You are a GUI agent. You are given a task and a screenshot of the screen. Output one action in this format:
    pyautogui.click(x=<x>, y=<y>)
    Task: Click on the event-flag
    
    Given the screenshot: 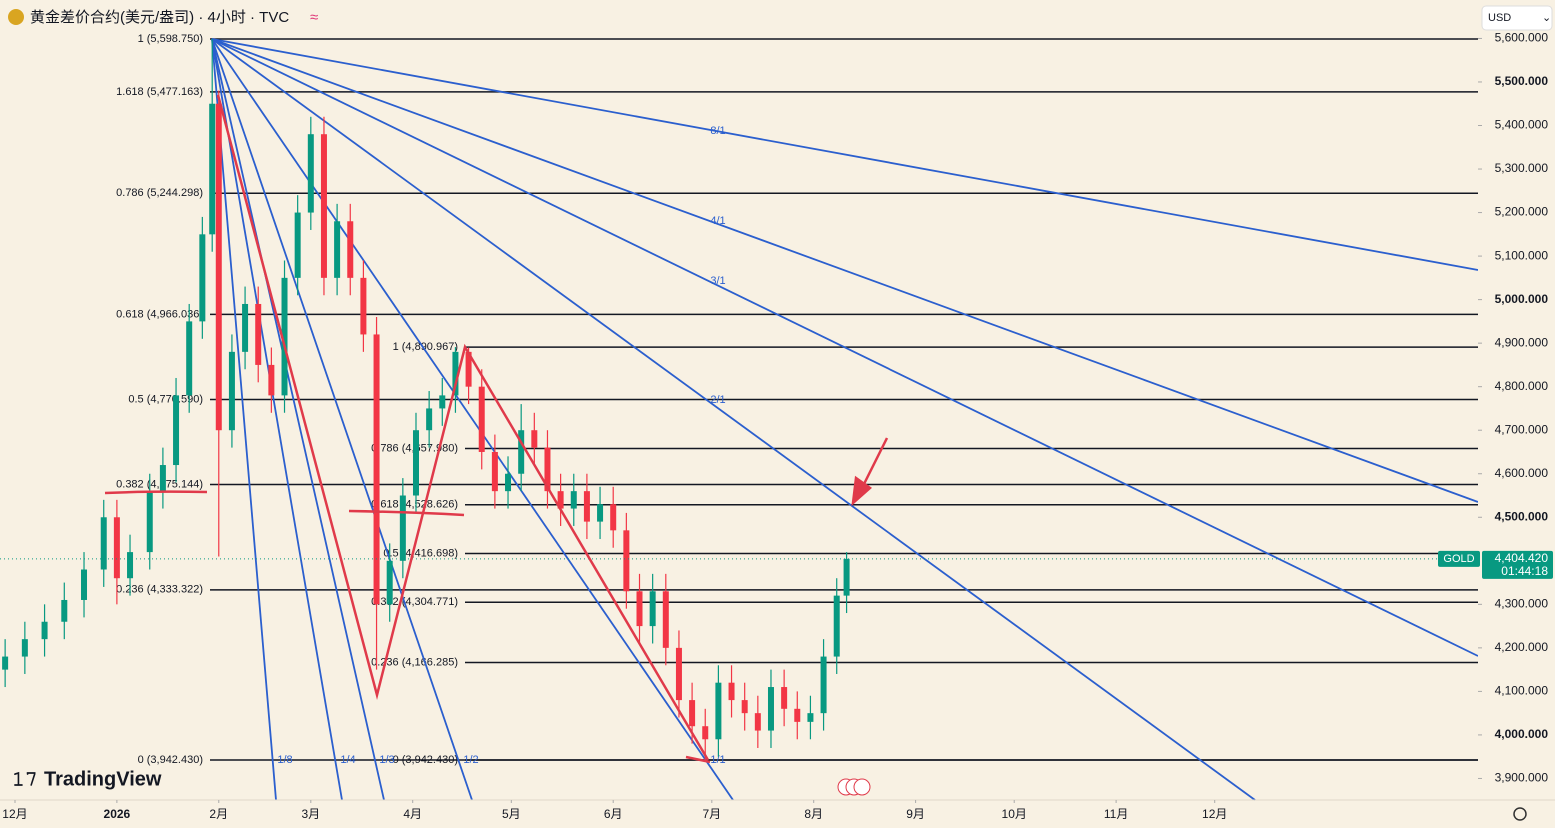 What is the action you would take?
    pyautogui.click(x=862, y=787)
    